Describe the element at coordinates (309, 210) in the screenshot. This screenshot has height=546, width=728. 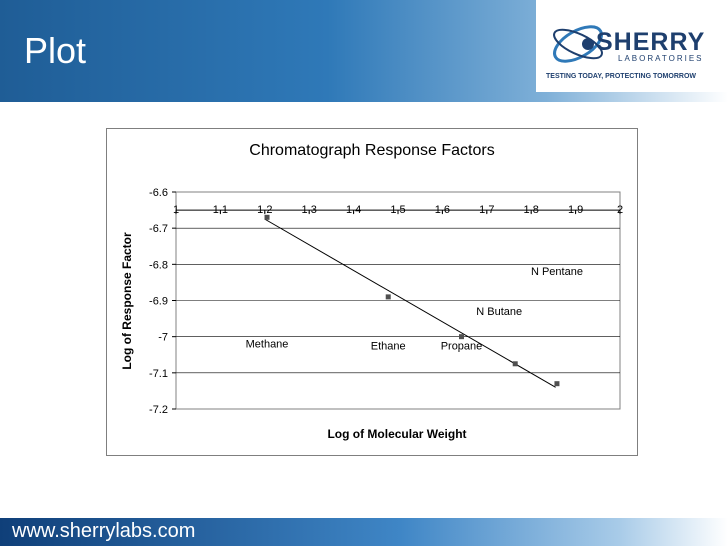
I see `x-tick-label: 1.3` at that location.